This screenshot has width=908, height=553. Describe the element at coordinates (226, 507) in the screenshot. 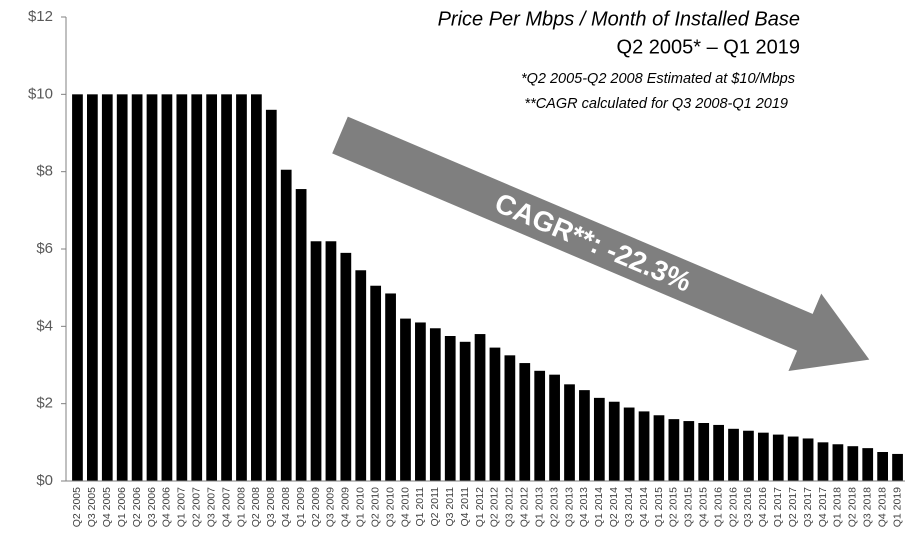

I see `x-tick-label: Q4 2007` at that location.